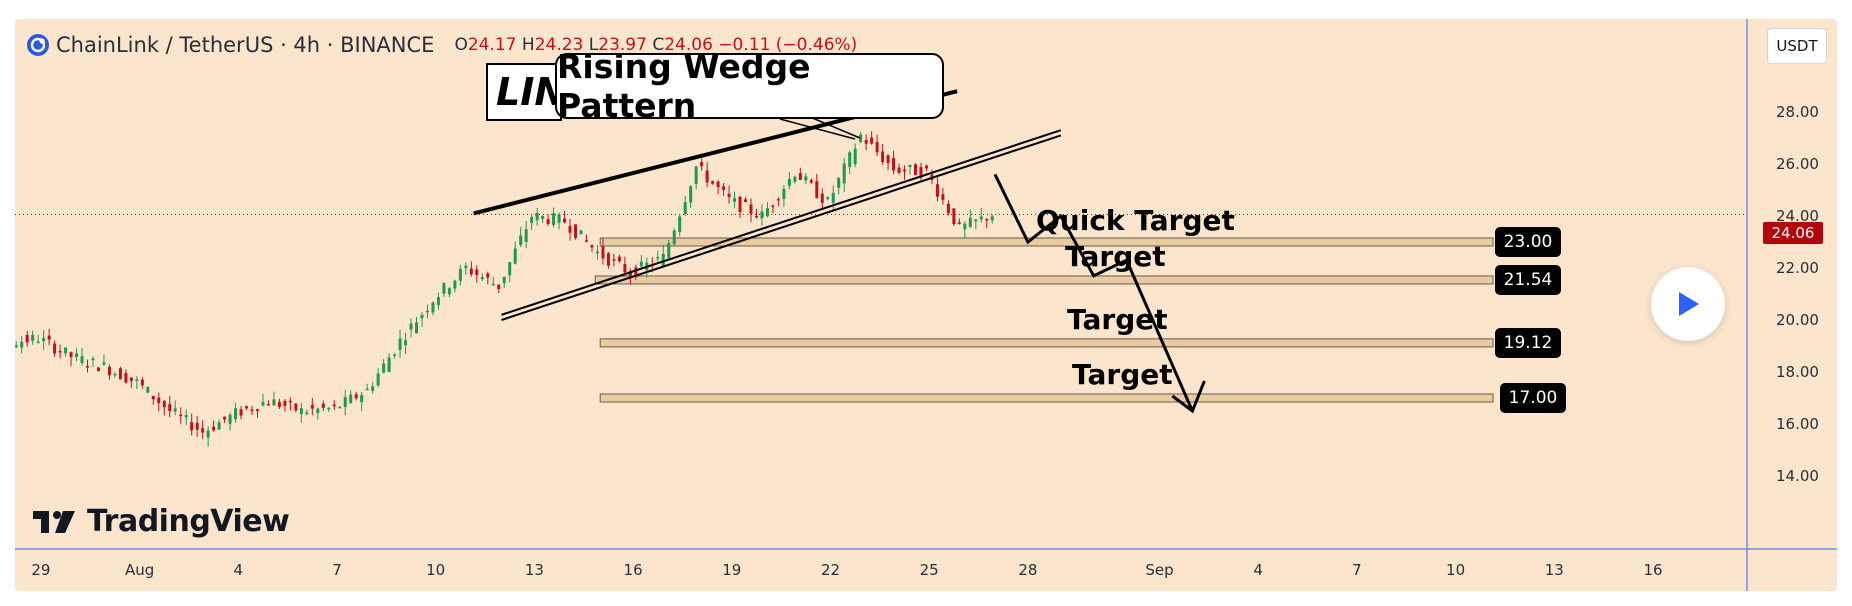  I want to click on projected-arrowhead, so click(1188, 397).